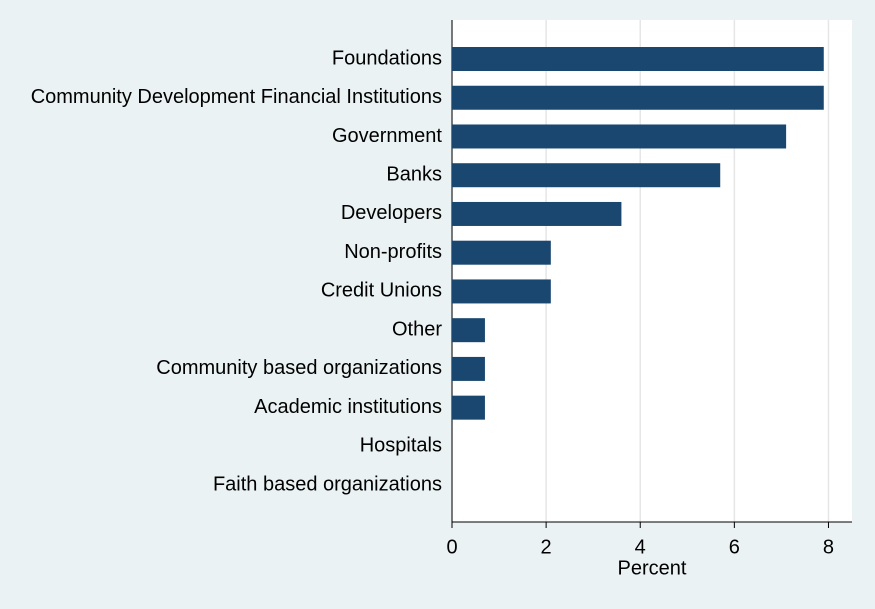  I want to click on y-tick-label: Academic institutions, so click(348, 407).